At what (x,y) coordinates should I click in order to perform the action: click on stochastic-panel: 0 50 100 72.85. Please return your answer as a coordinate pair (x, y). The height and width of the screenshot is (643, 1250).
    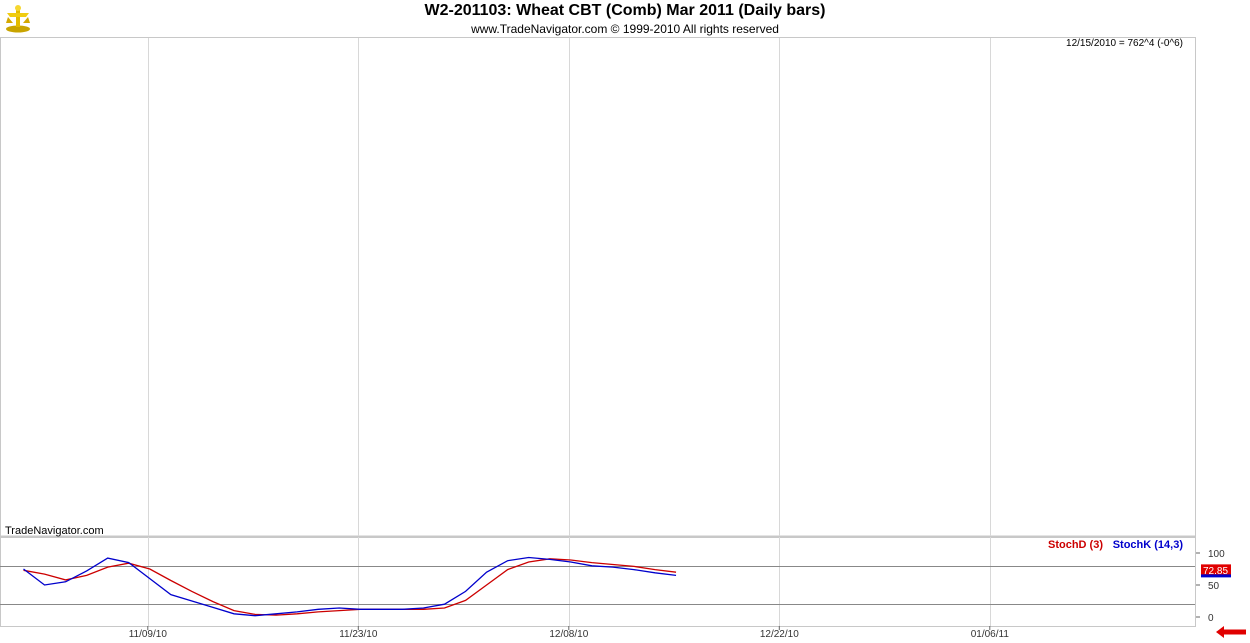
    Looking at the image, I should click on (615, 586).